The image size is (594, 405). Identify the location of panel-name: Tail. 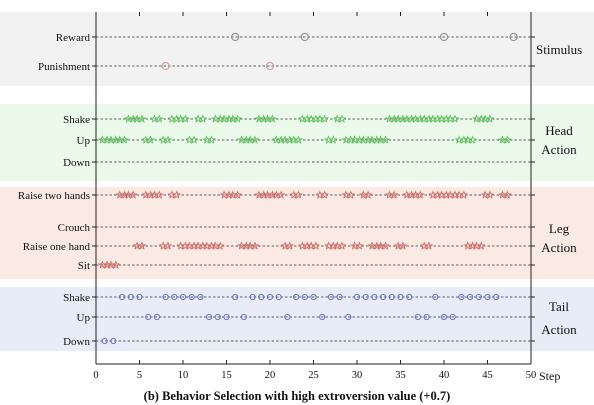
(559, 306).